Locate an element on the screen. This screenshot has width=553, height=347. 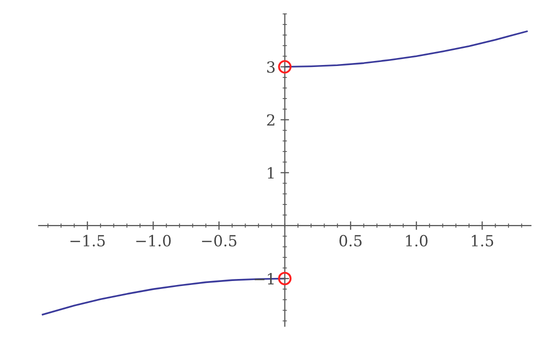
x-tick-label: 0.5 is located at coordinates (350, 240).